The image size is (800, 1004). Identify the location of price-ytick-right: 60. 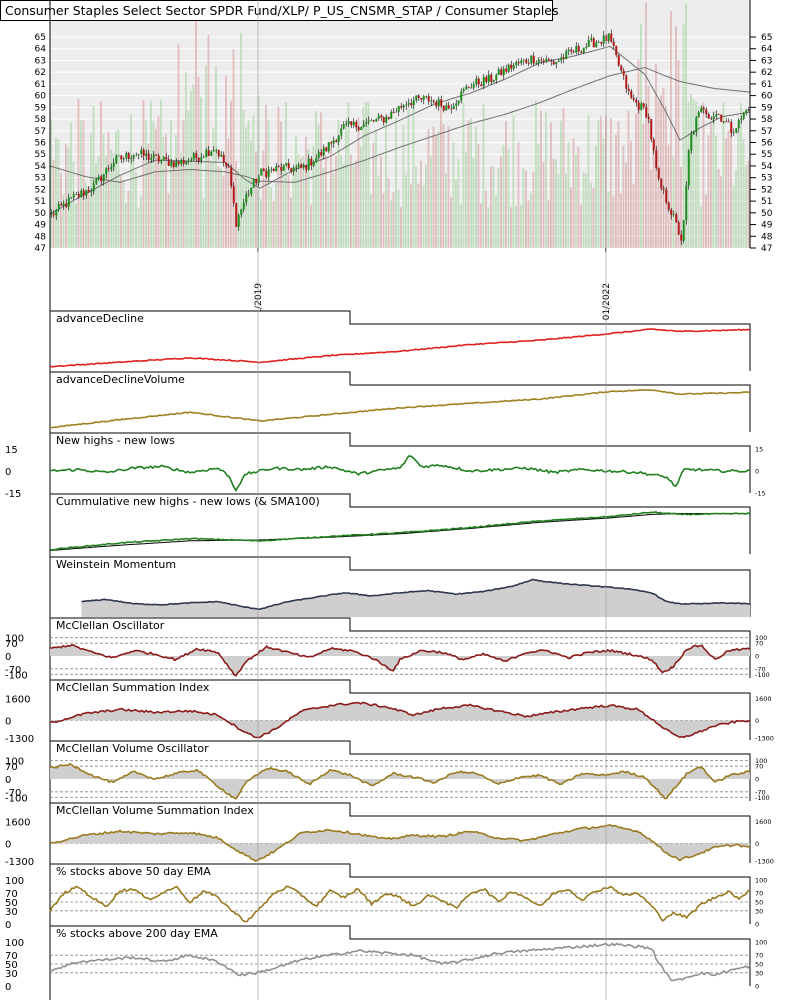
(767, 97).